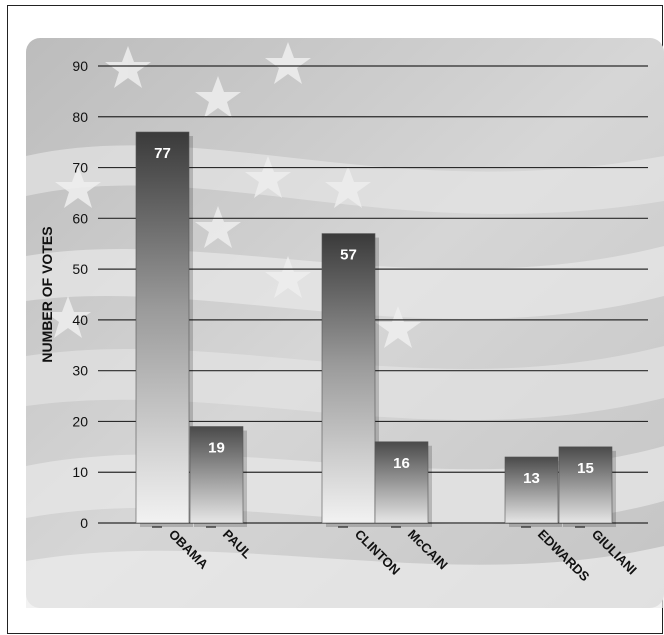  I want to click on y-tick-label: 70, so click(80, 168).